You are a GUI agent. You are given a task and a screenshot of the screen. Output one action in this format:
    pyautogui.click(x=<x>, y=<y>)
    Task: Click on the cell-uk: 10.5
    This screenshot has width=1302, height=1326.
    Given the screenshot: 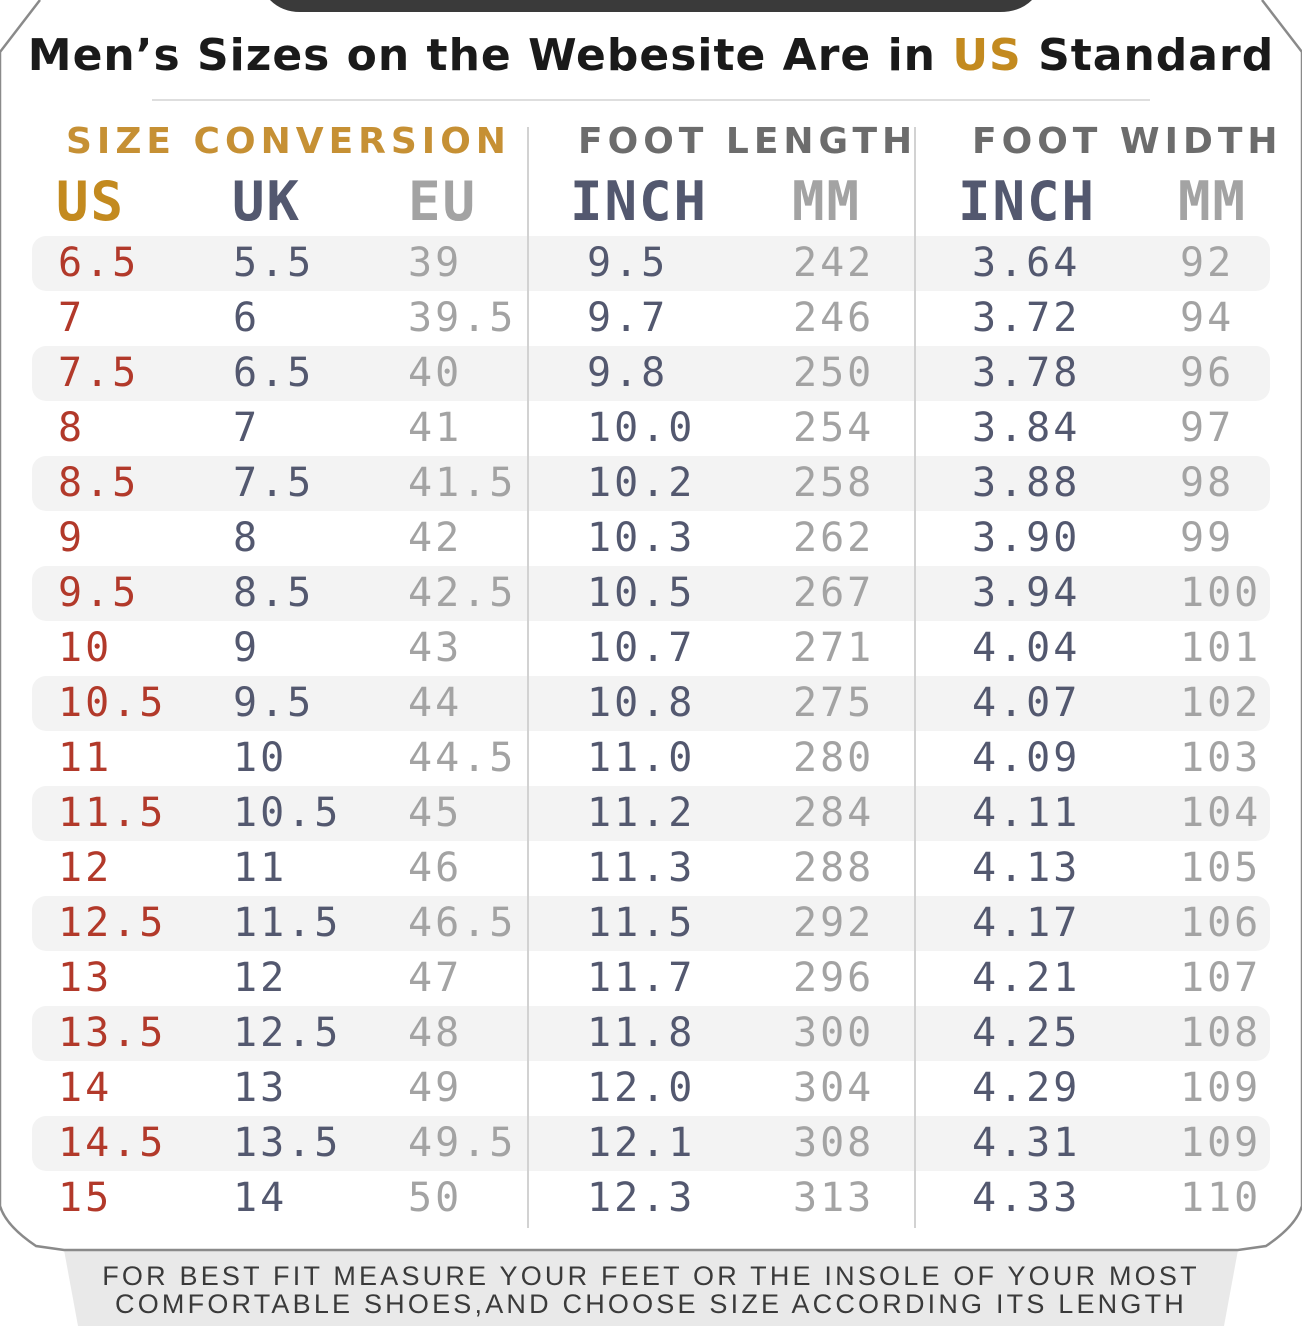 What is the action you would take?
    pyautogui.click(x=287, y=813)
    